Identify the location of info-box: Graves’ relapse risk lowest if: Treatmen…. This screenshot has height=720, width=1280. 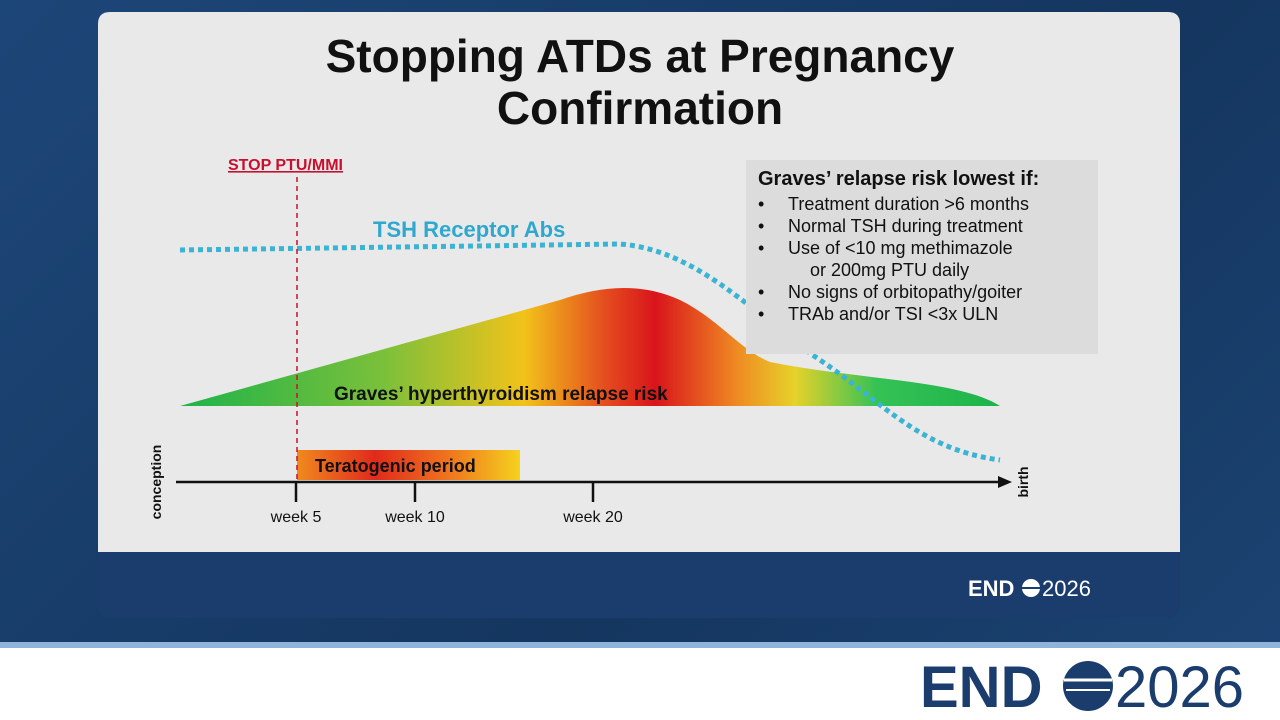
(922, 257).